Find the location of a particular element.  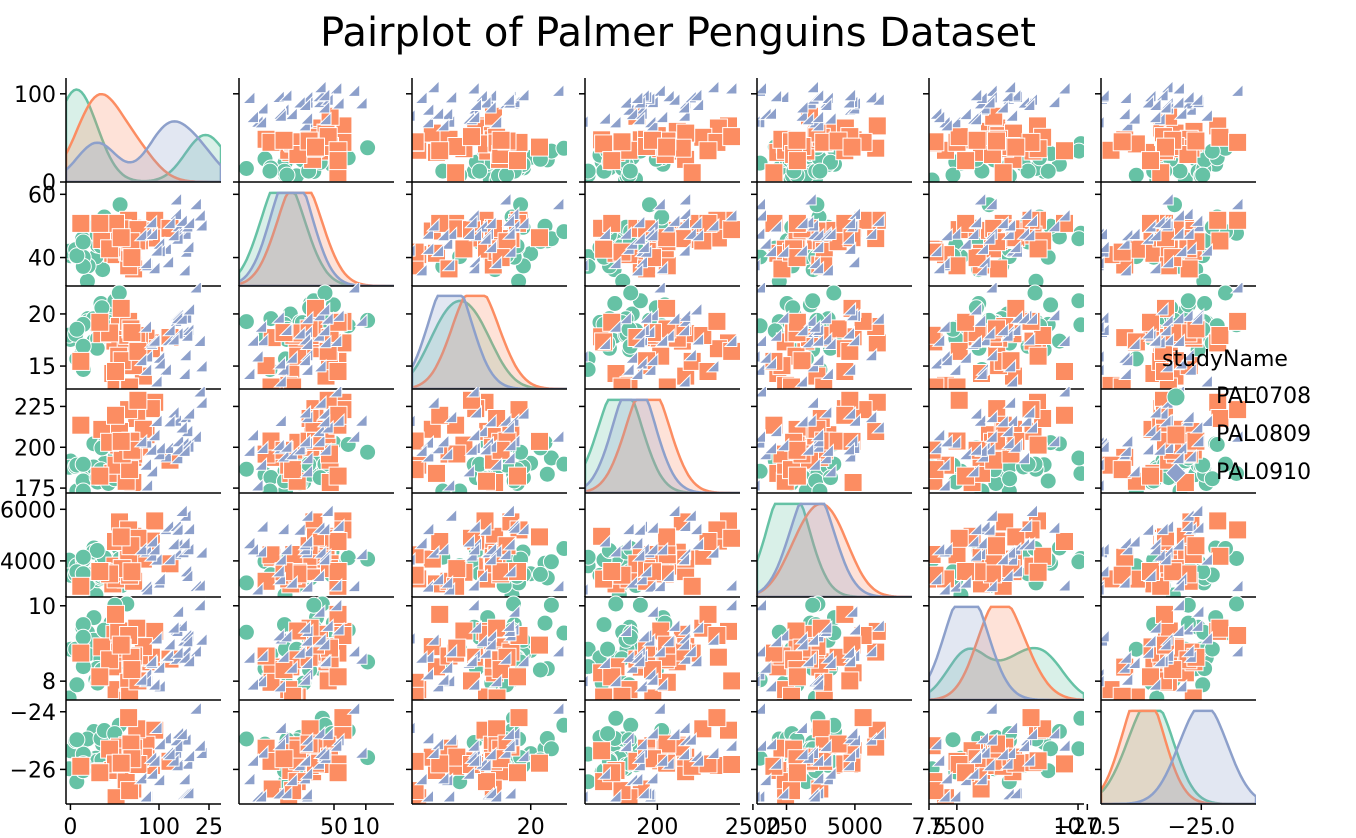

panel-6-3-marks is located at coordinates (662, 752).